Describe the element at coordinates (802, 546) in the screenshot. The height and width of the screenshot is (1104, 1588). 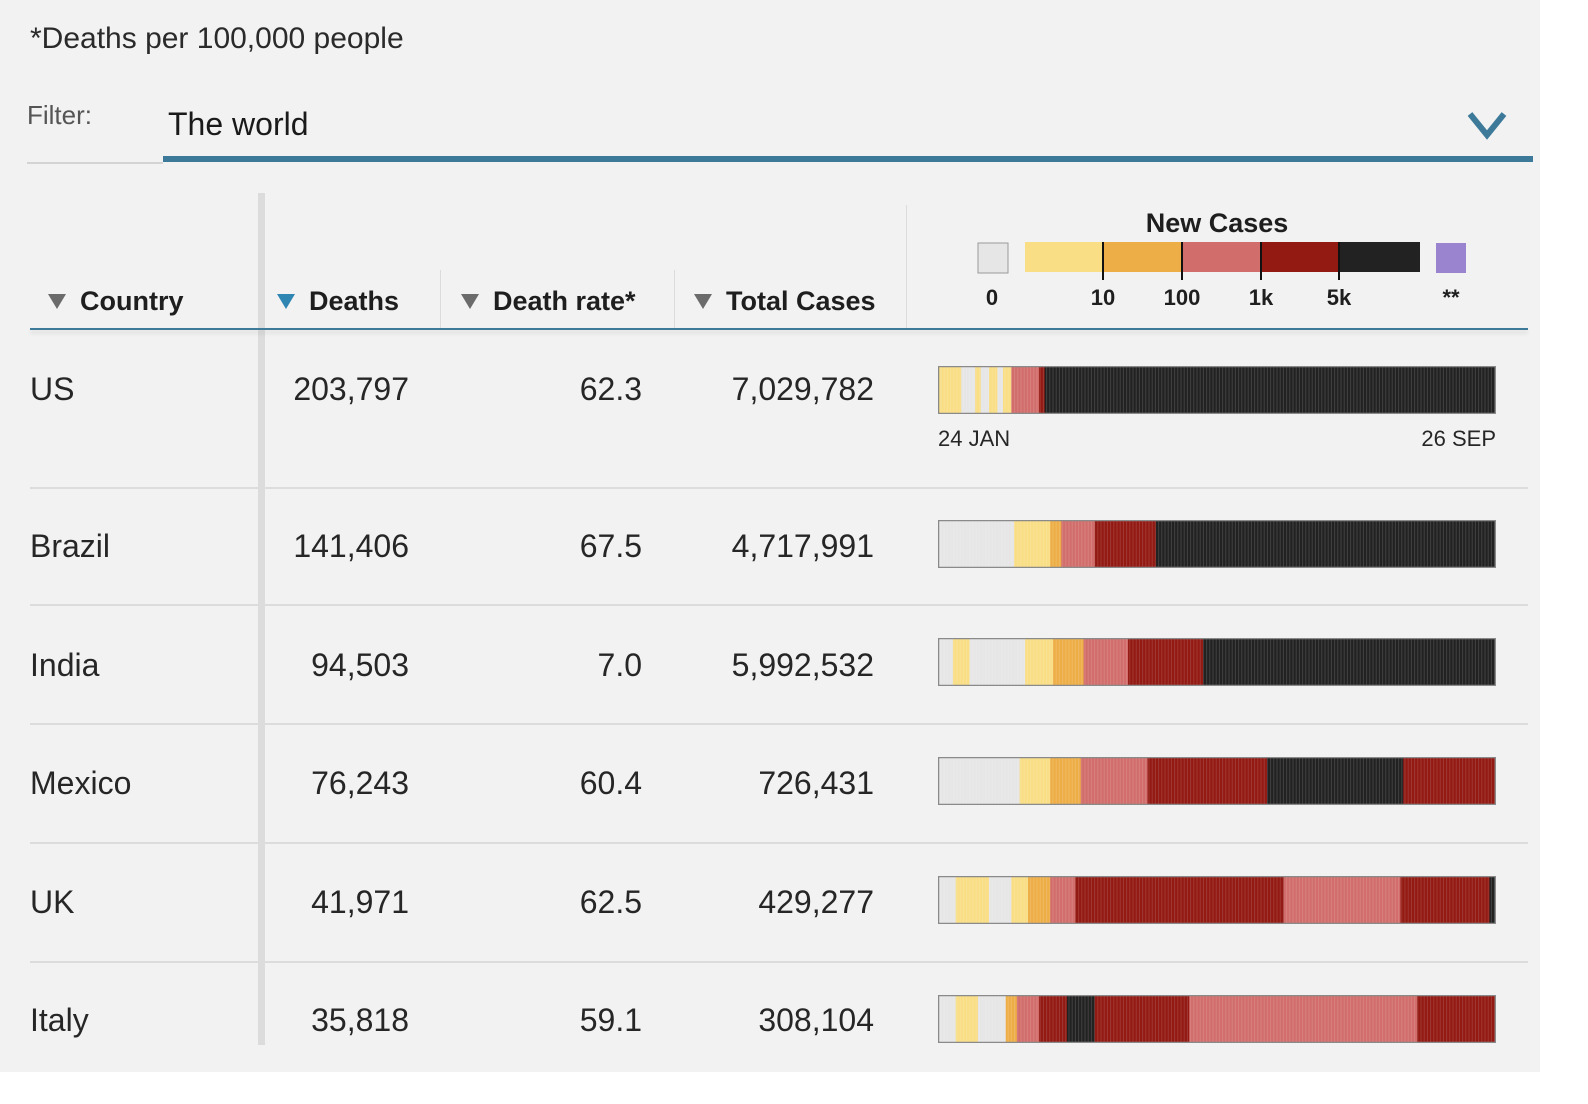
I see `total-cases-cell: 4,717,991` at that location.